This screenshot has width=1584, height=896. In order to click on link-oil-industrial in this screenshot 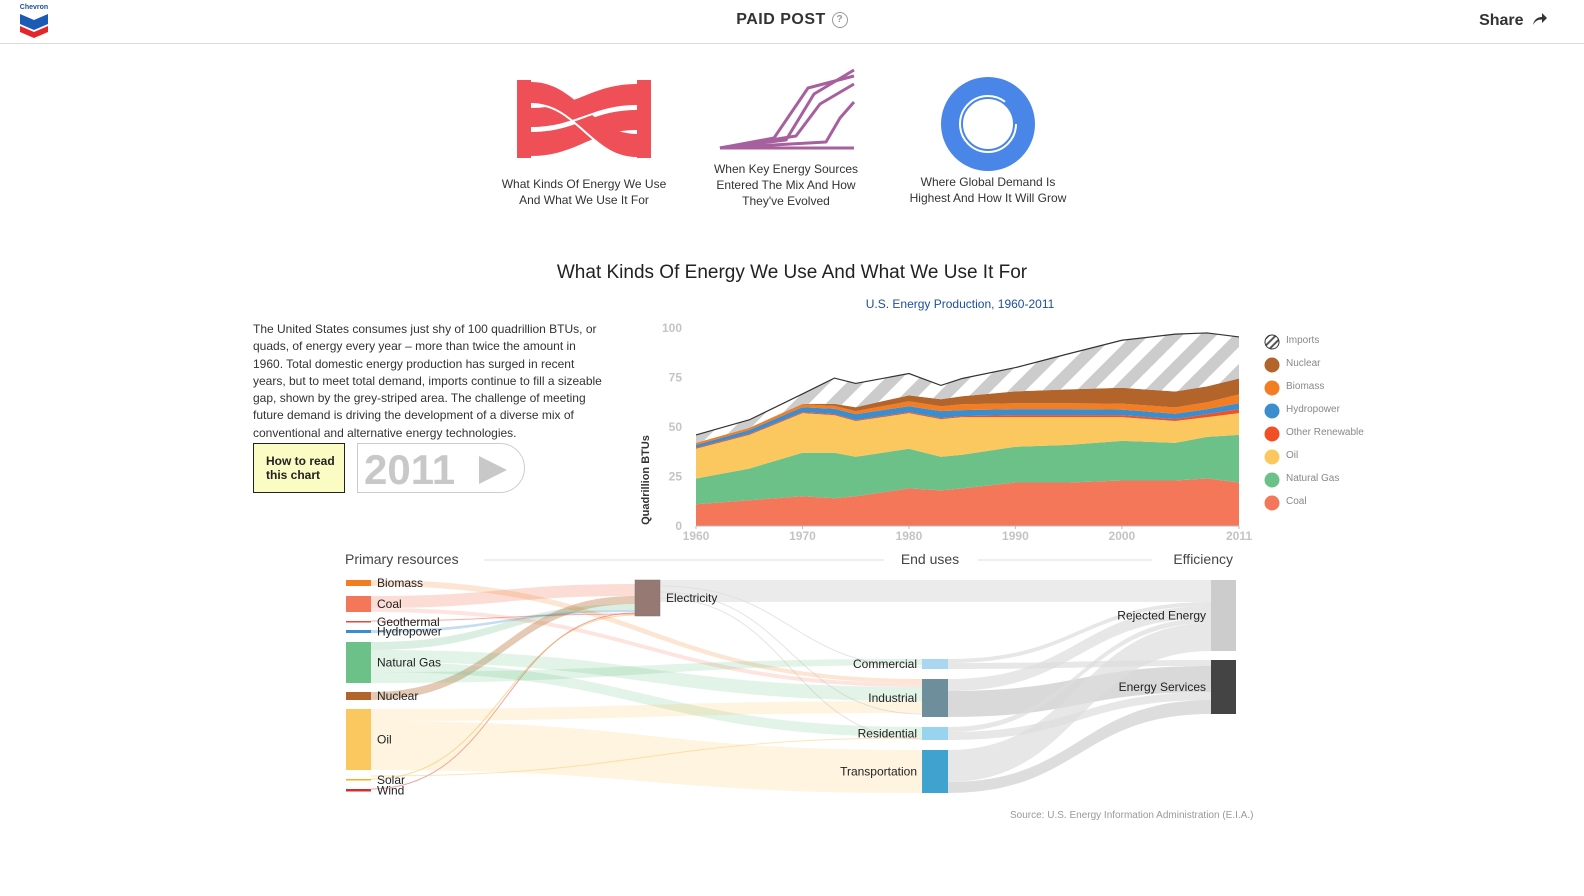, I will do `click(646, 711)`.